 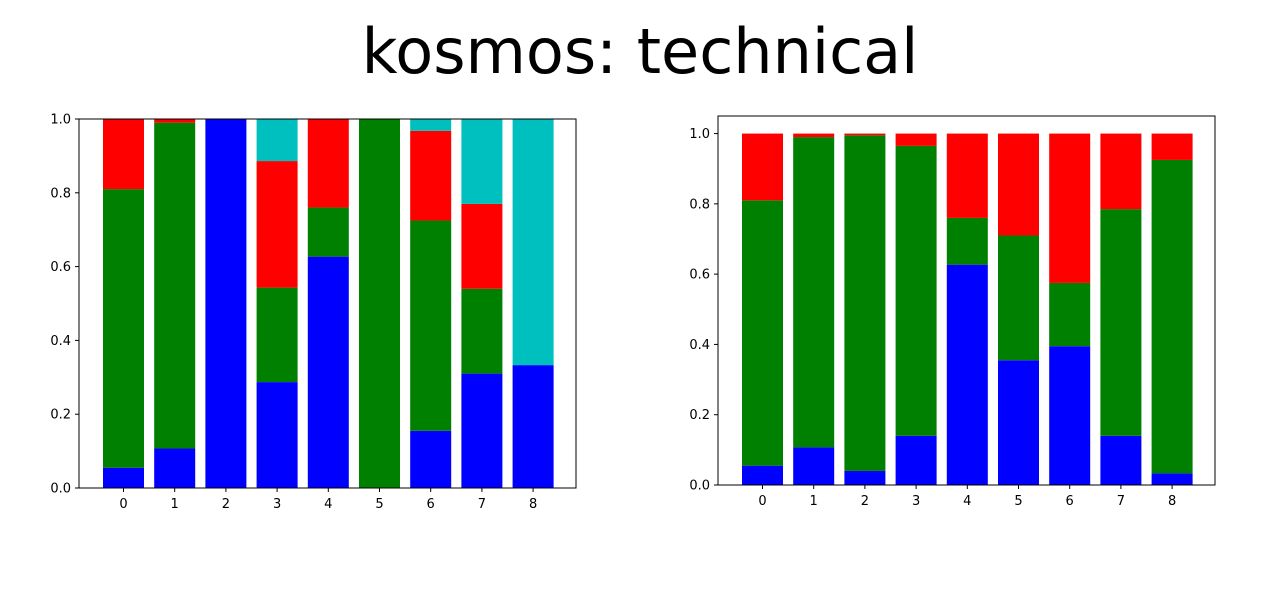 I want to click on bar-segment-0-6-green, so click(x=431, y=325).